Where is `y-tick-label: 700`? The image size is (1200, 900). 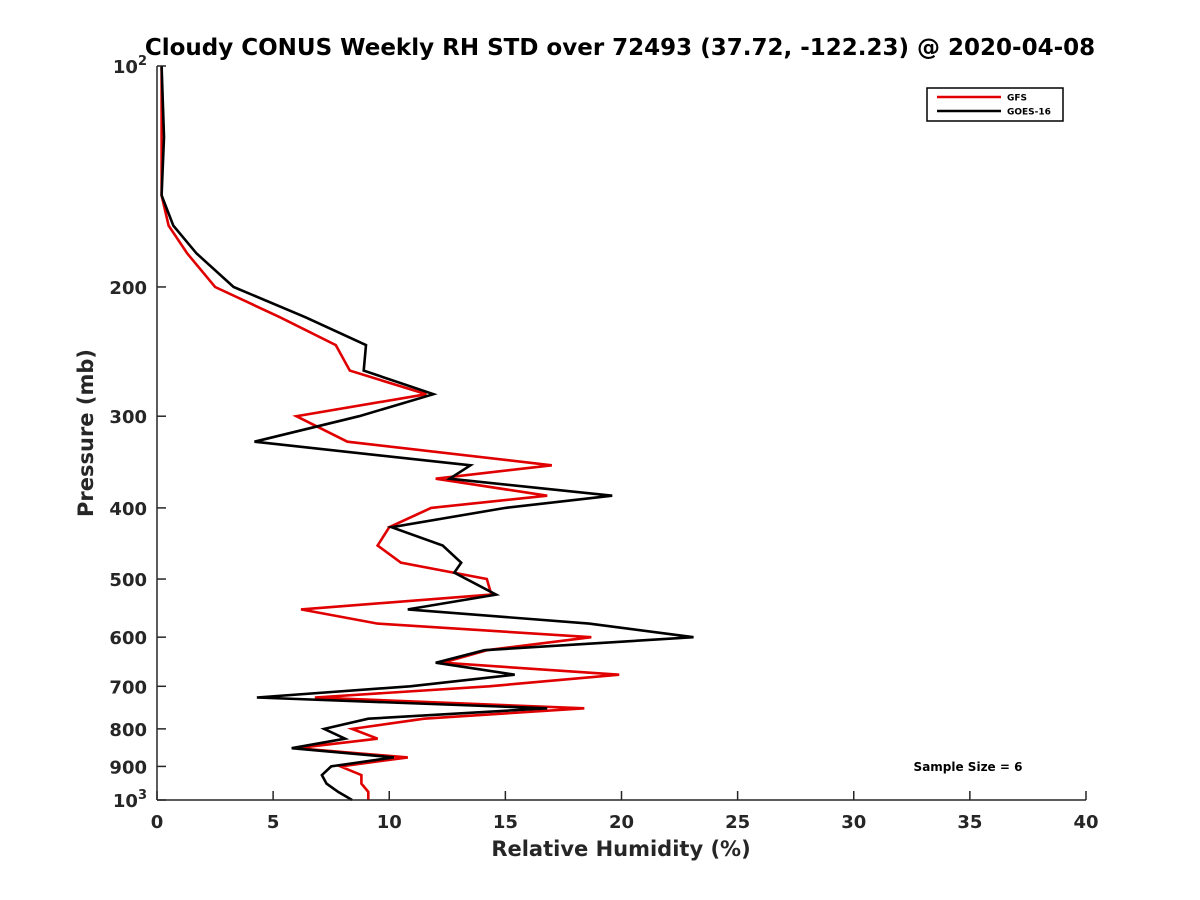 y-tick-label: 700 is located at coordinates (128, 687).